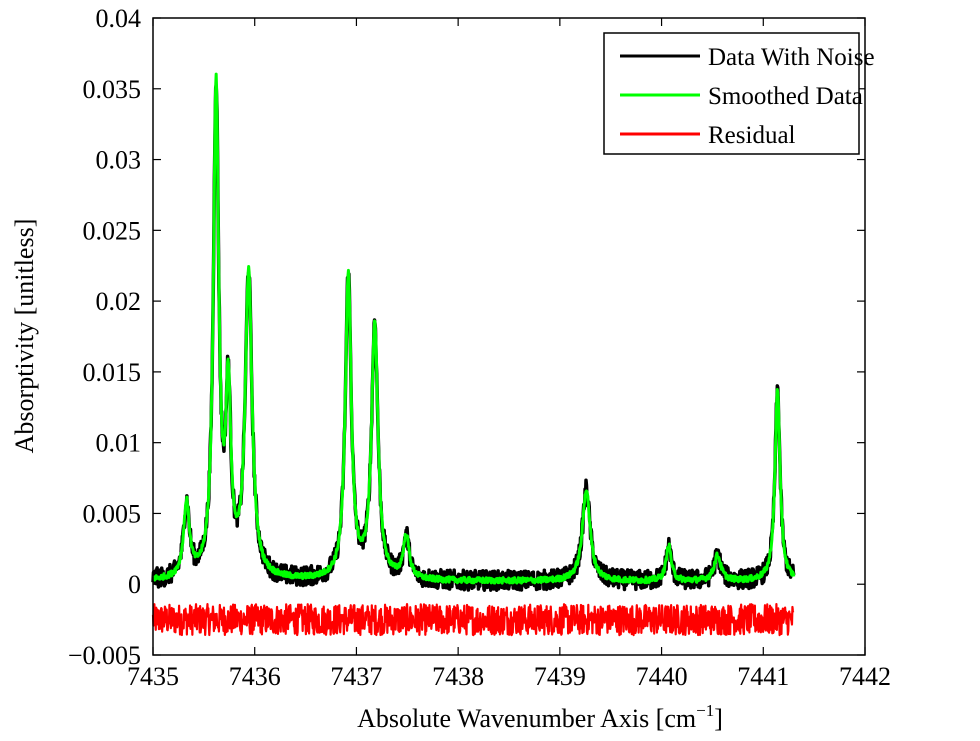 This screenshot has height=741, width=980. I want to click on series-residual, so click(473, 619).